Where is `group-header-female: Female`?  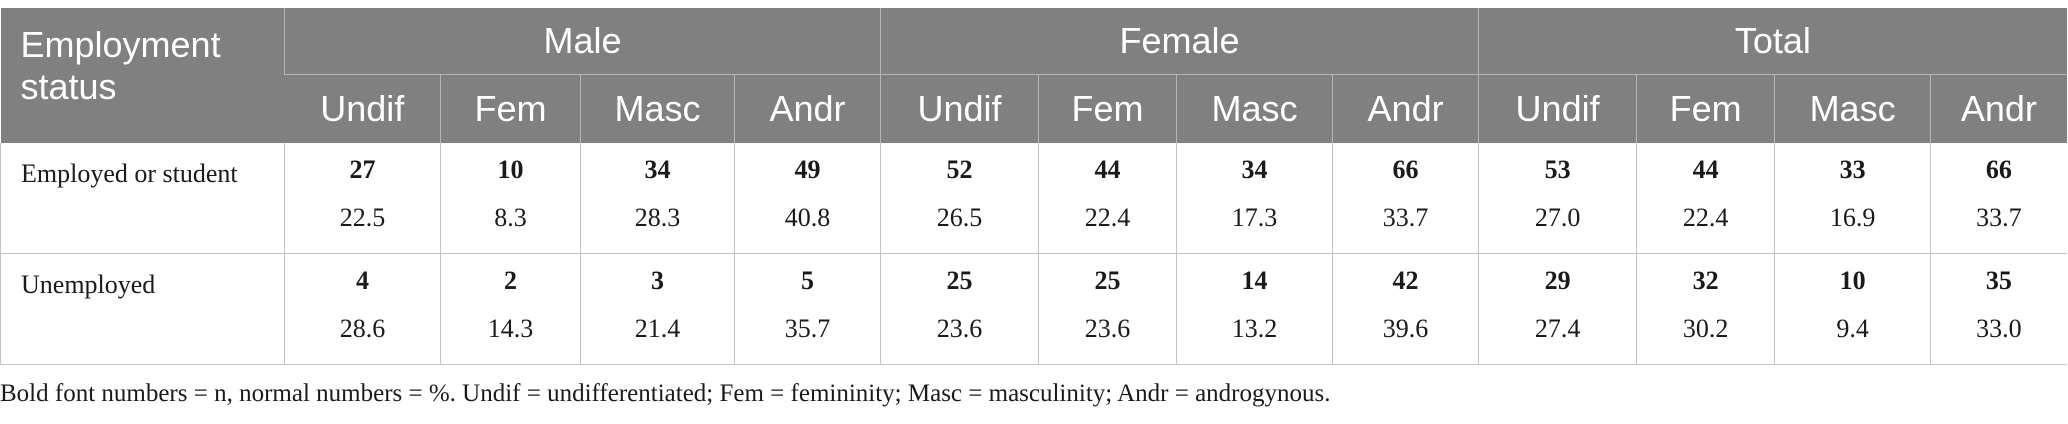
group-header-female: Female is located at coordinates (1179, 41).